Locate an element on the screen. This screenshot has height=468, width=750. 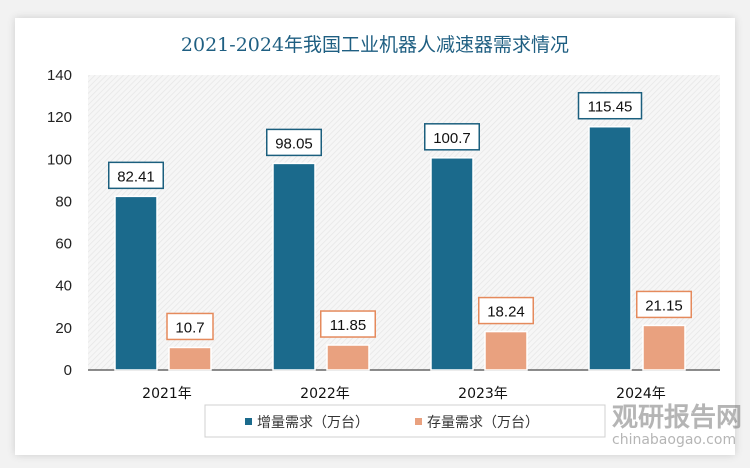
data-label: 100.7 is located at coordinates (452, 138).